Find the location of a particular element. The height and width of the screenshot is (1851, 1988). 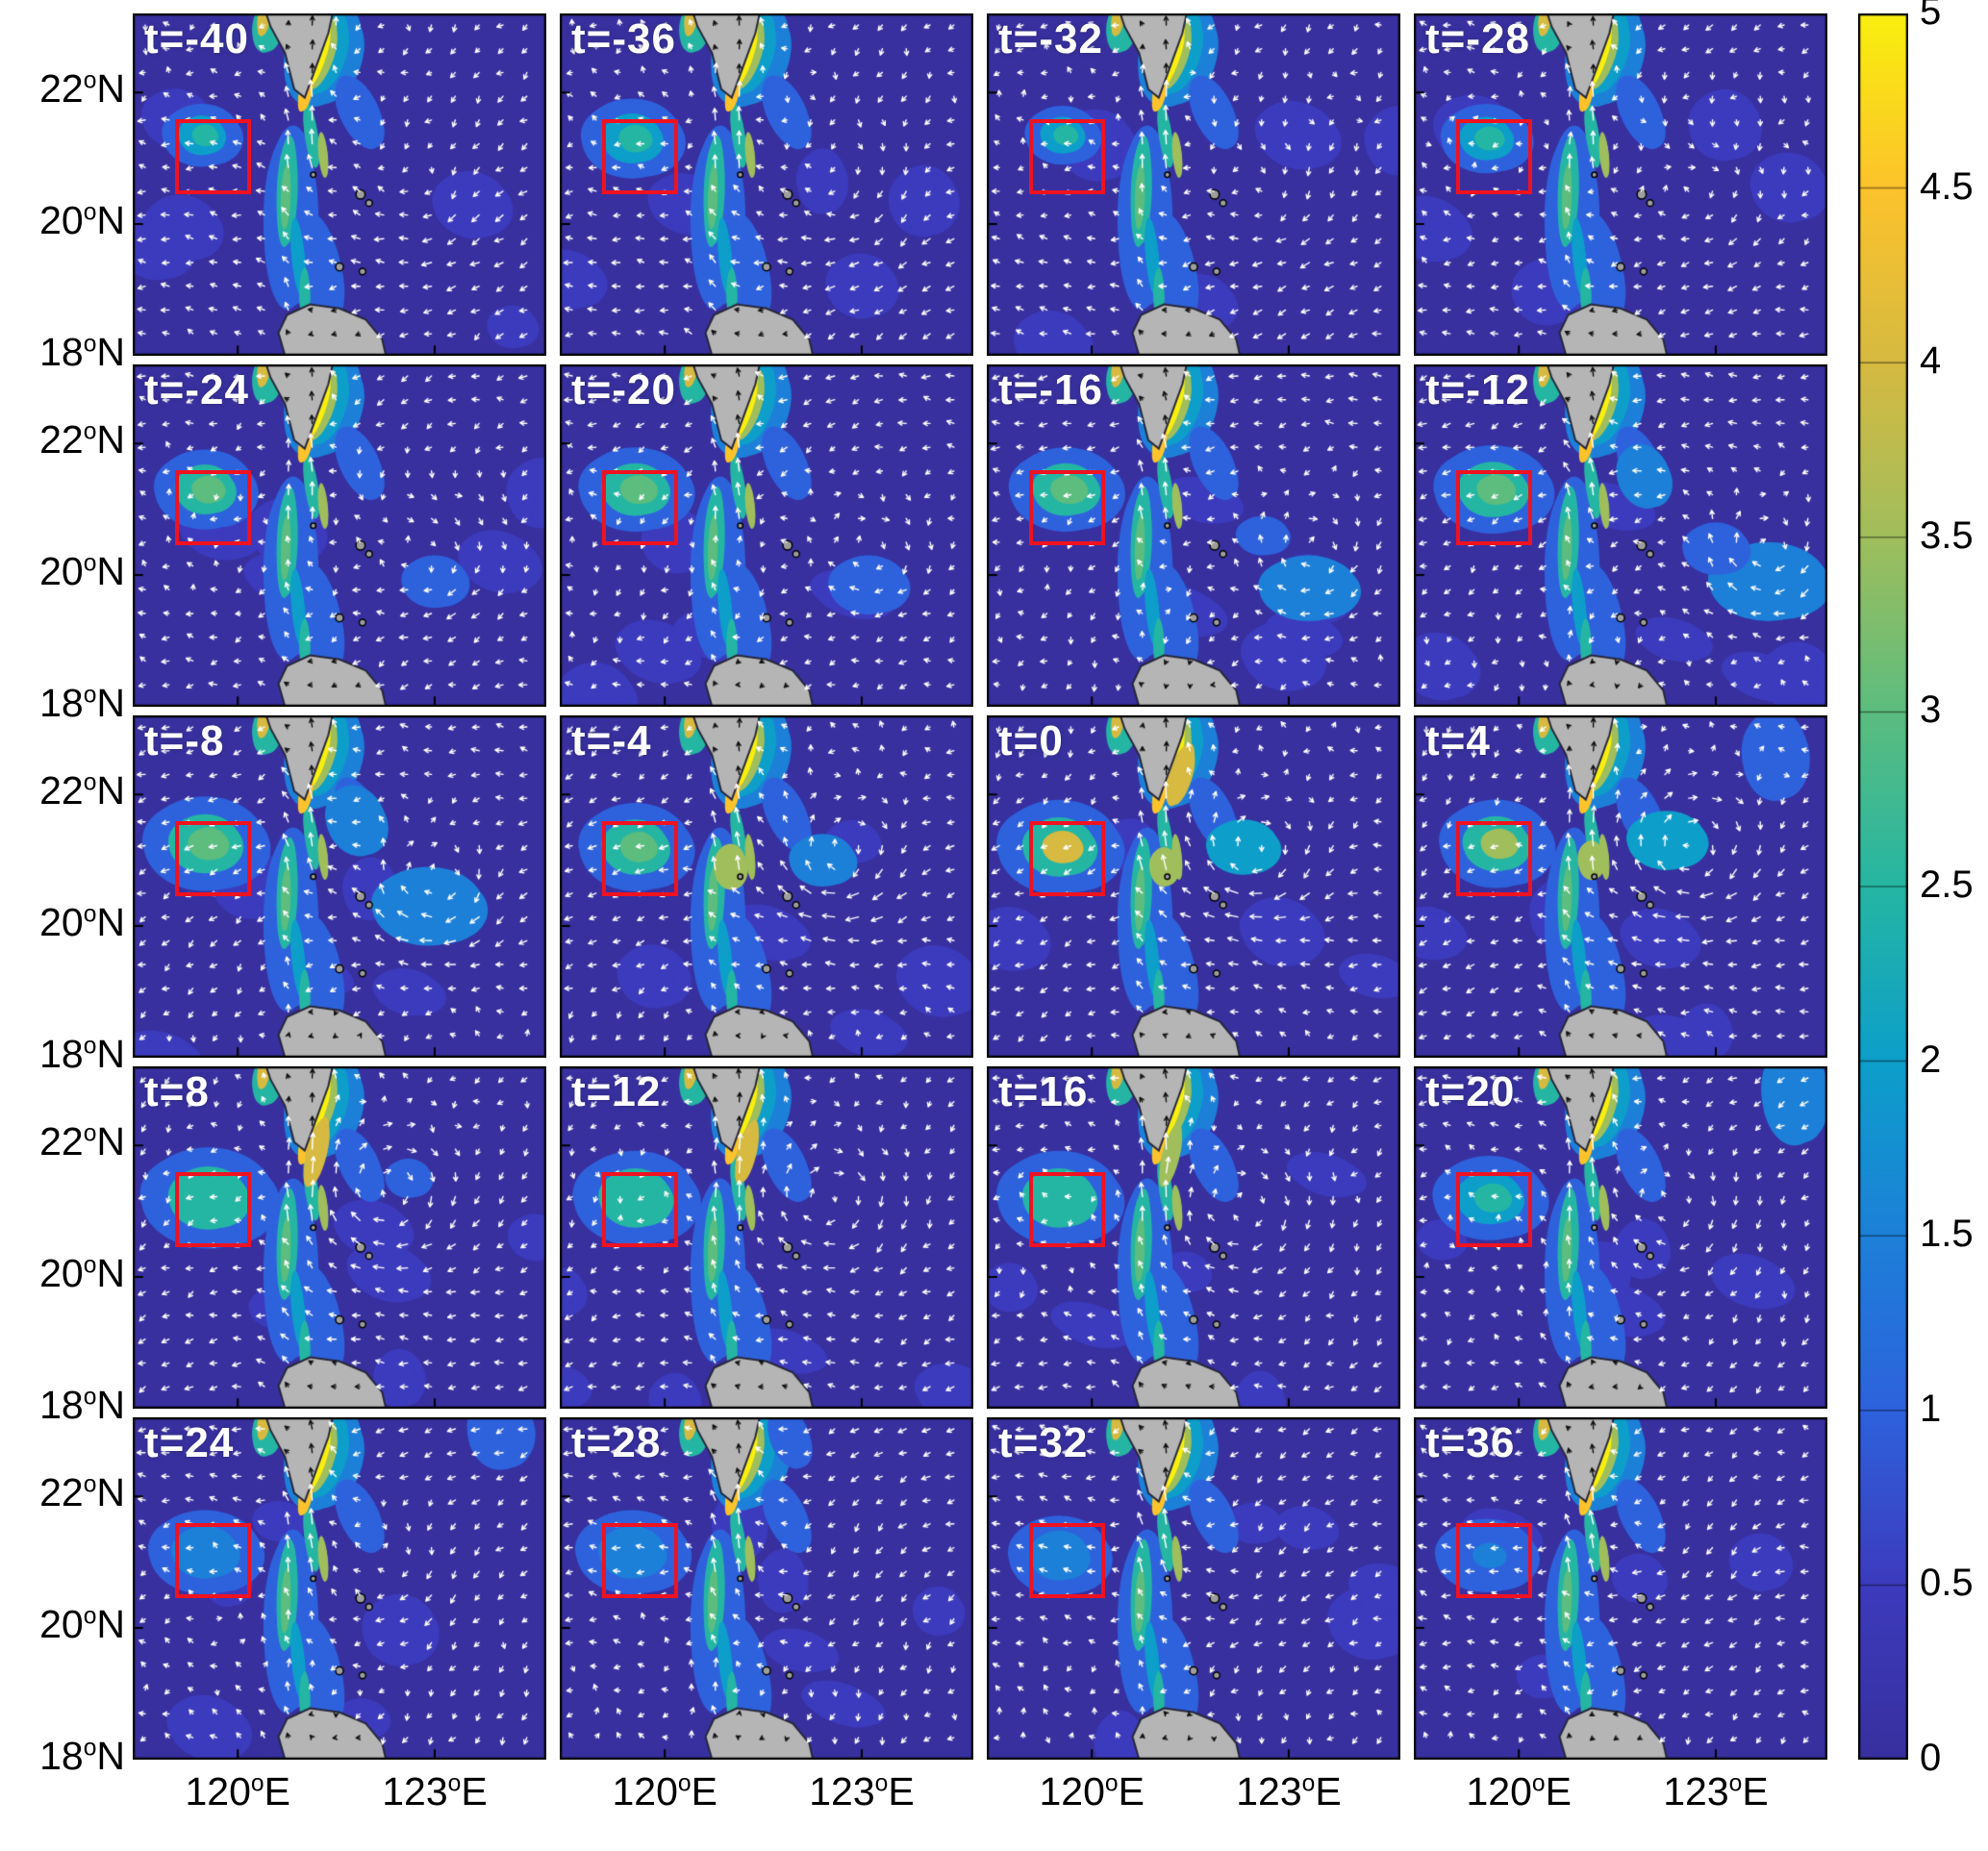

colorbar-tick-label: 1.5 is located at coordinates (1947, 1234).